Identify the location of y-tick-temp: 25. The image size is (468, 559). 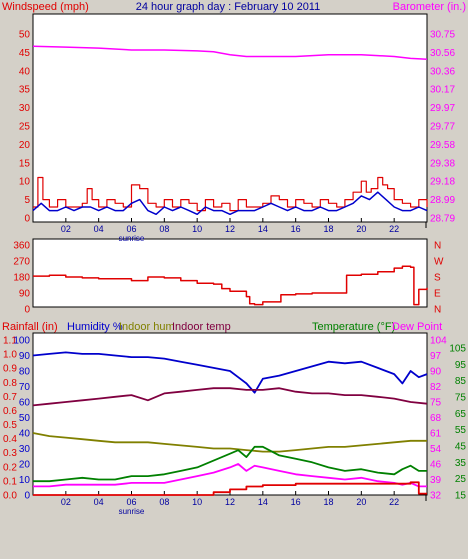
(461, 479).